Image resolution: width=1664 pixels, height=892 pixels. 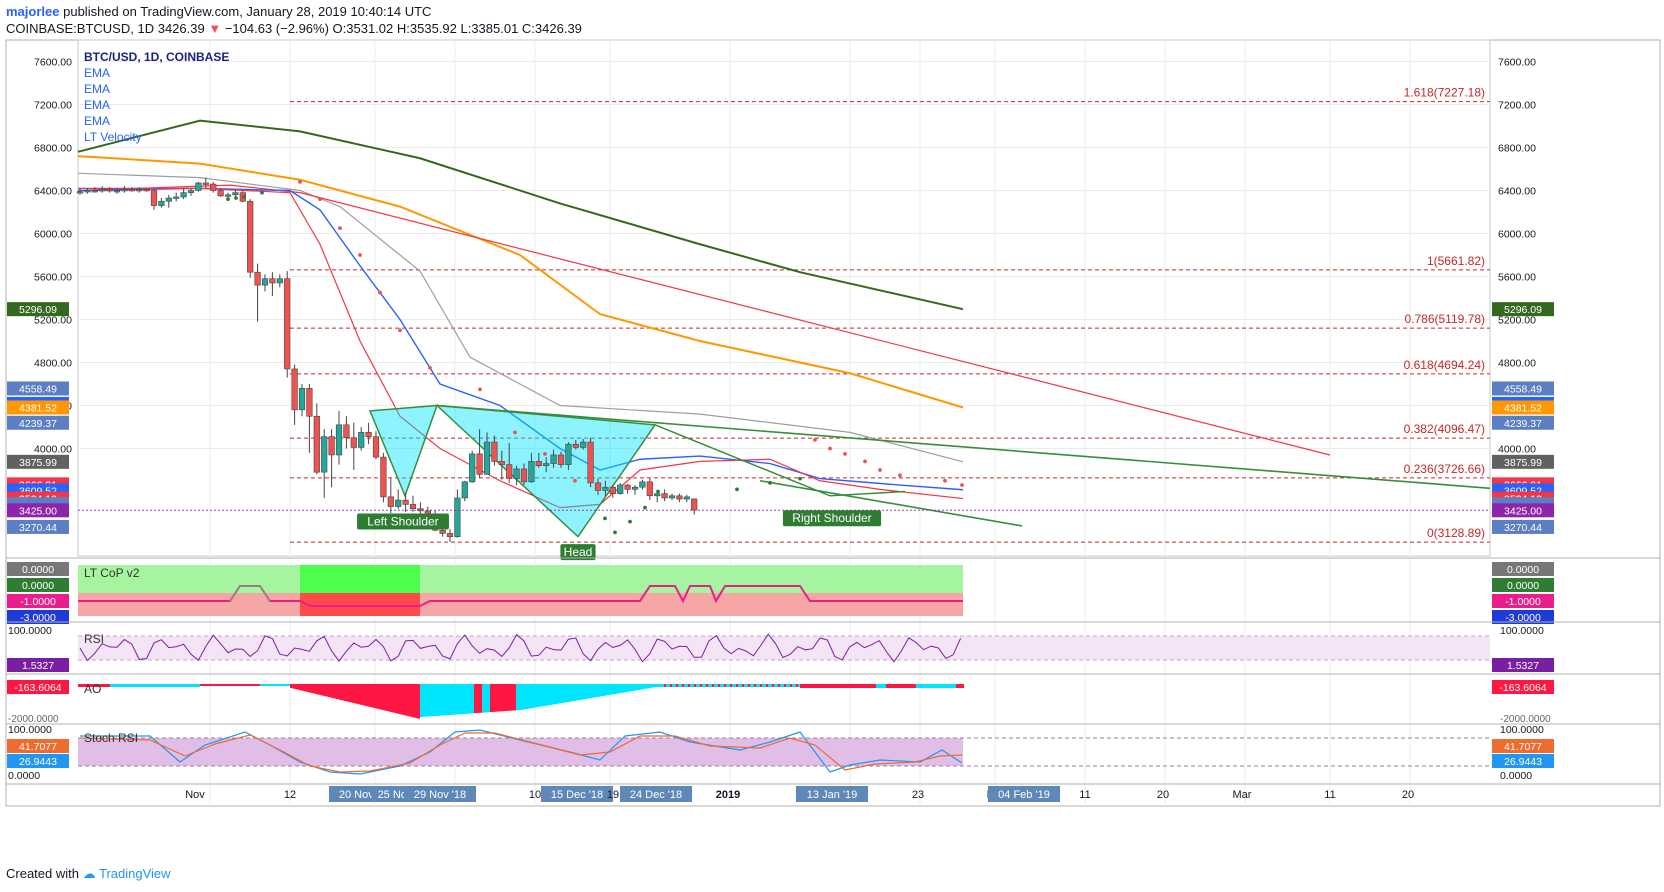 I want to click on footer: Created with ☁ TradingView, so click(x=88, y=874).